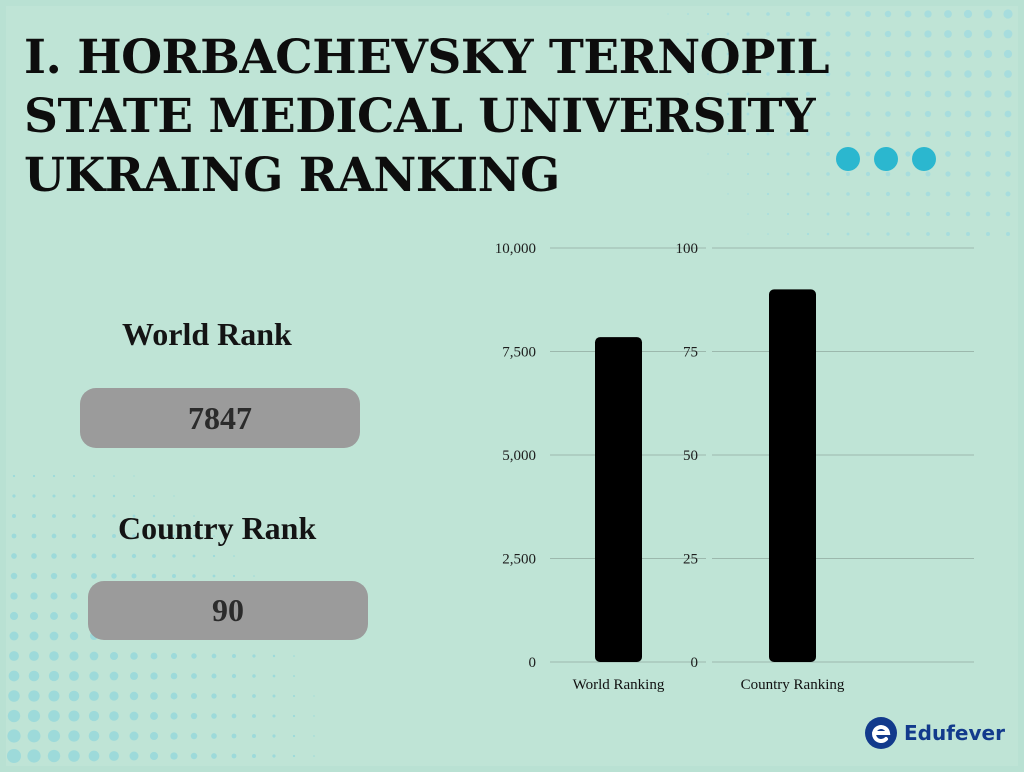 This screenshot has width=1024, height=772. Describe the element at coordinates (793, 685) in the screenshot. I see `x-category-label: Country Ranking` at that location.